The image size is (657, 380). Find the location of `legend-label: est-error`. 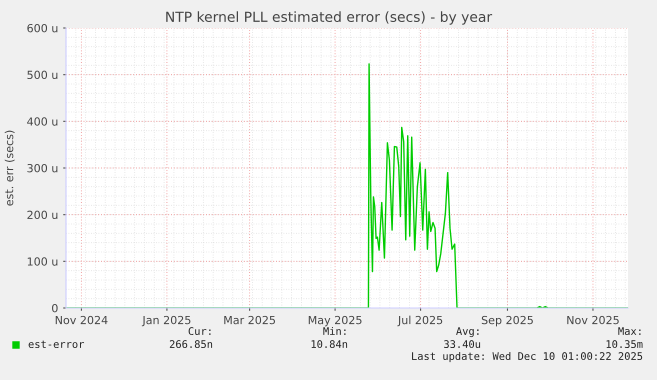

legend-label: est-error is located at coordinates (56, 344).